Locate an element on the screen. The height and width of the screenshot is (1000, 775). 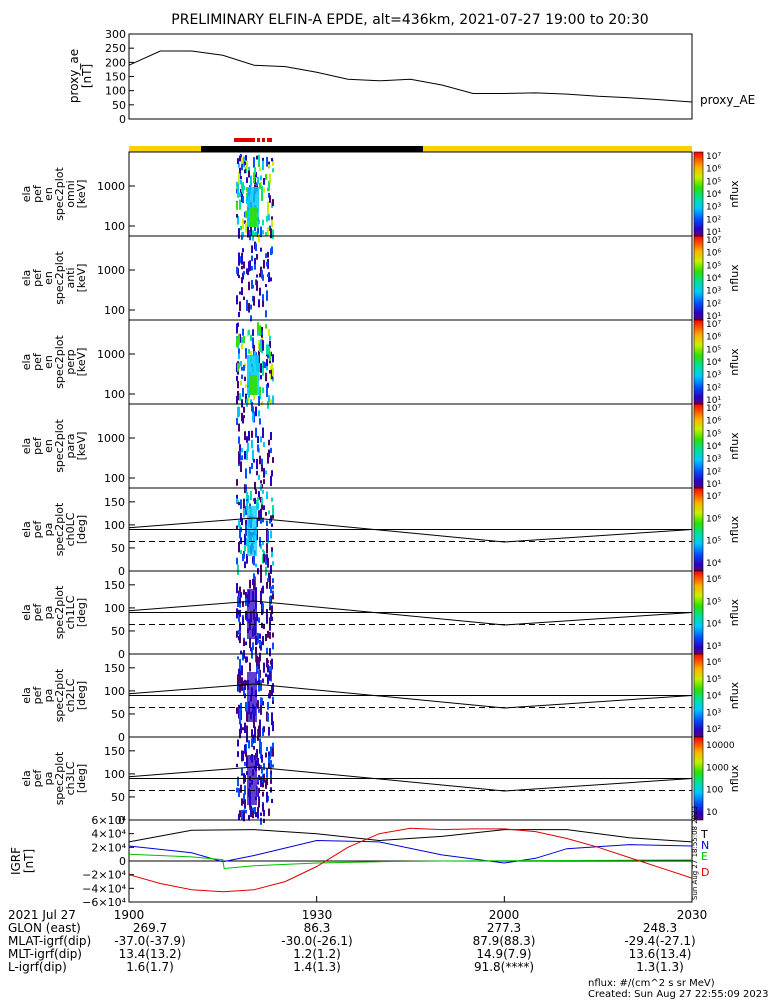
spec-ylabel-line: ela is located at coordinates (26, 362).